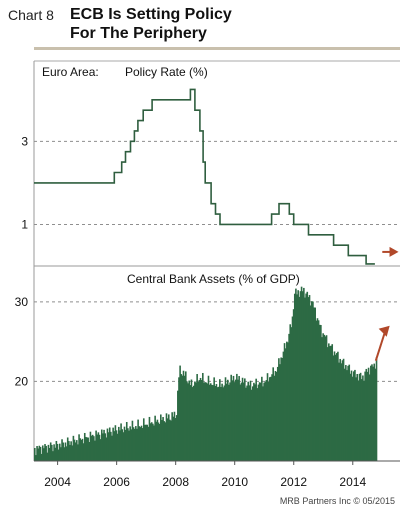  I want to click on assets-arrow-shaft, so click(380, 345).